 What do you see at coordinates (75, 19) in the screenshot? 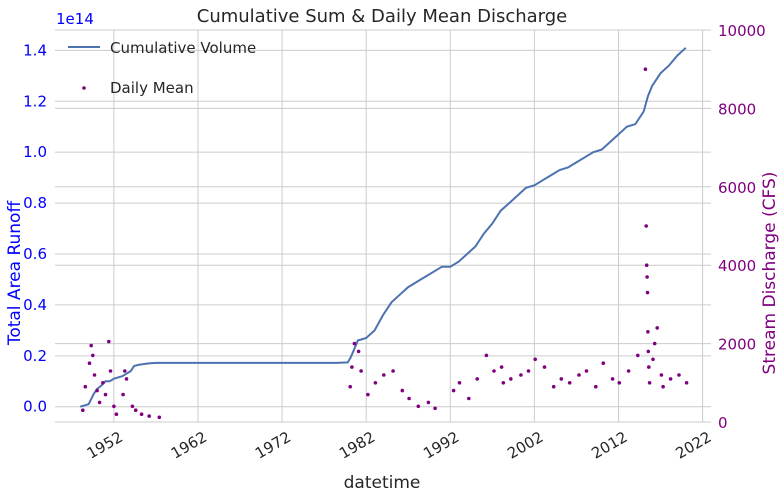
I see `left-axis-offset-label: 1e14` at bounding box center [75, 19].